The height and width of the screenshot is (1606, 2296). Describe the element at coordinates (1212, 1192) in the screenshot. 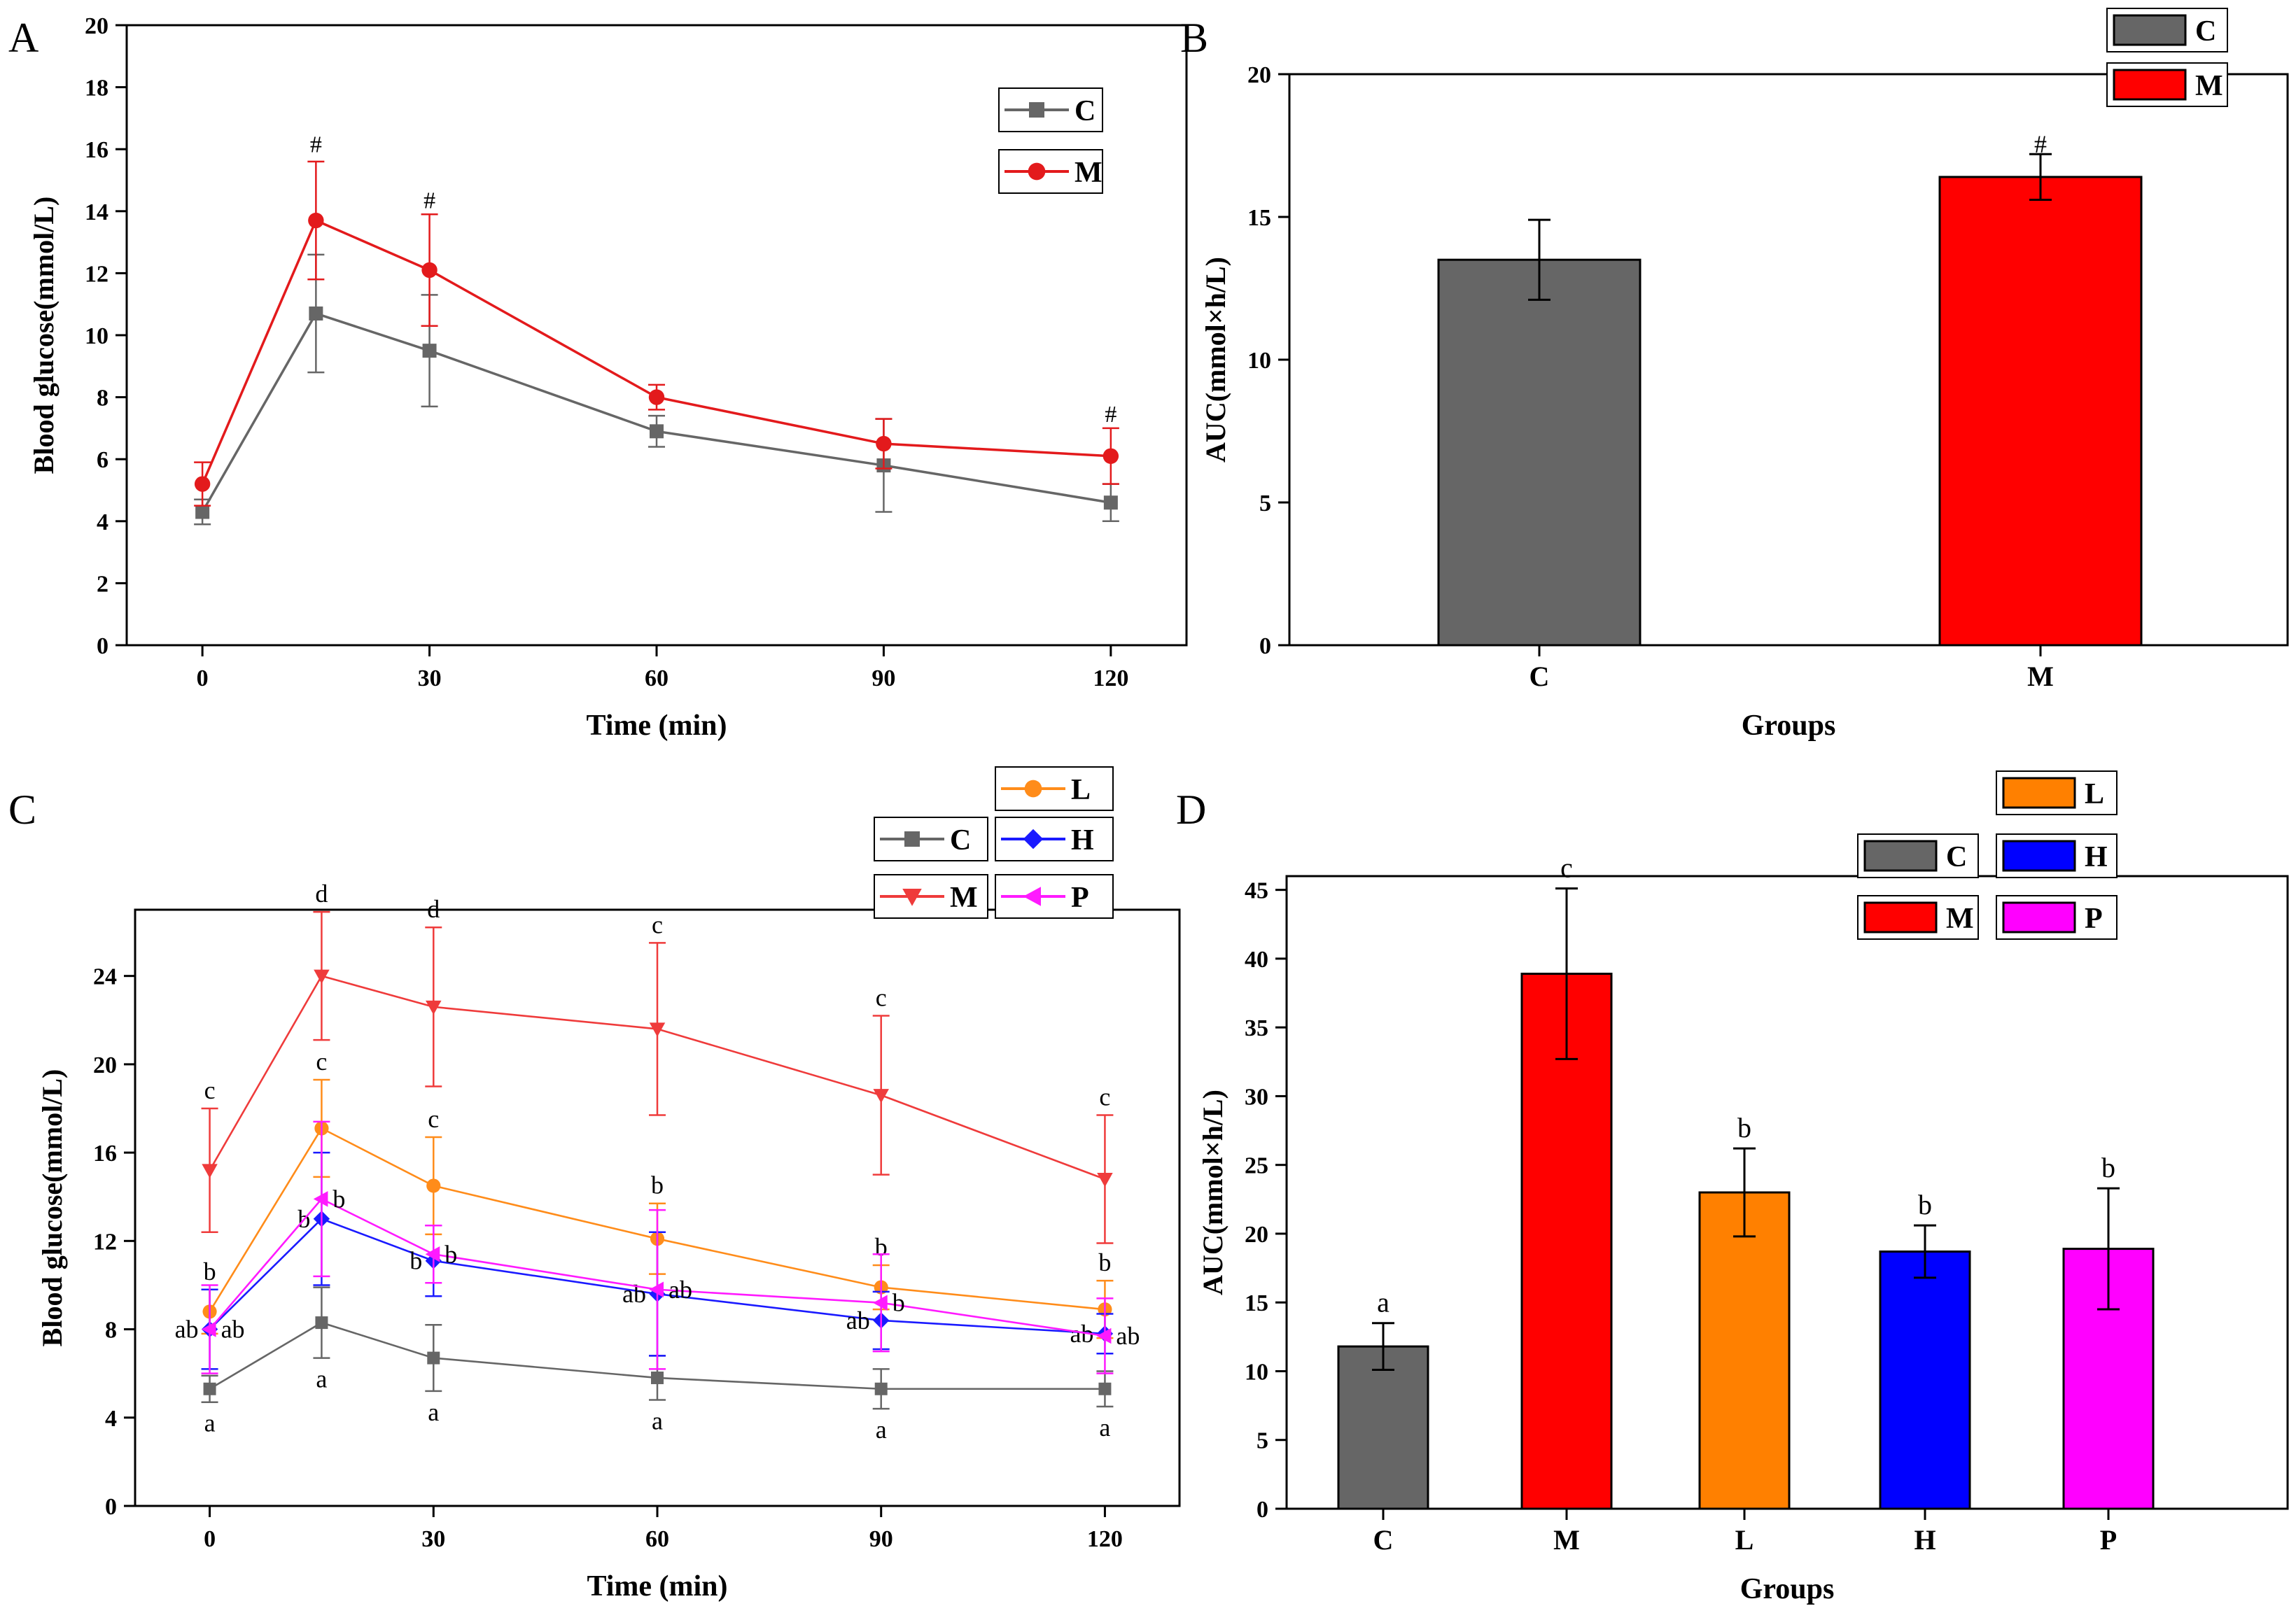

I see `panel-d-ylabel: AUC(mmol×h/L)` at that location.